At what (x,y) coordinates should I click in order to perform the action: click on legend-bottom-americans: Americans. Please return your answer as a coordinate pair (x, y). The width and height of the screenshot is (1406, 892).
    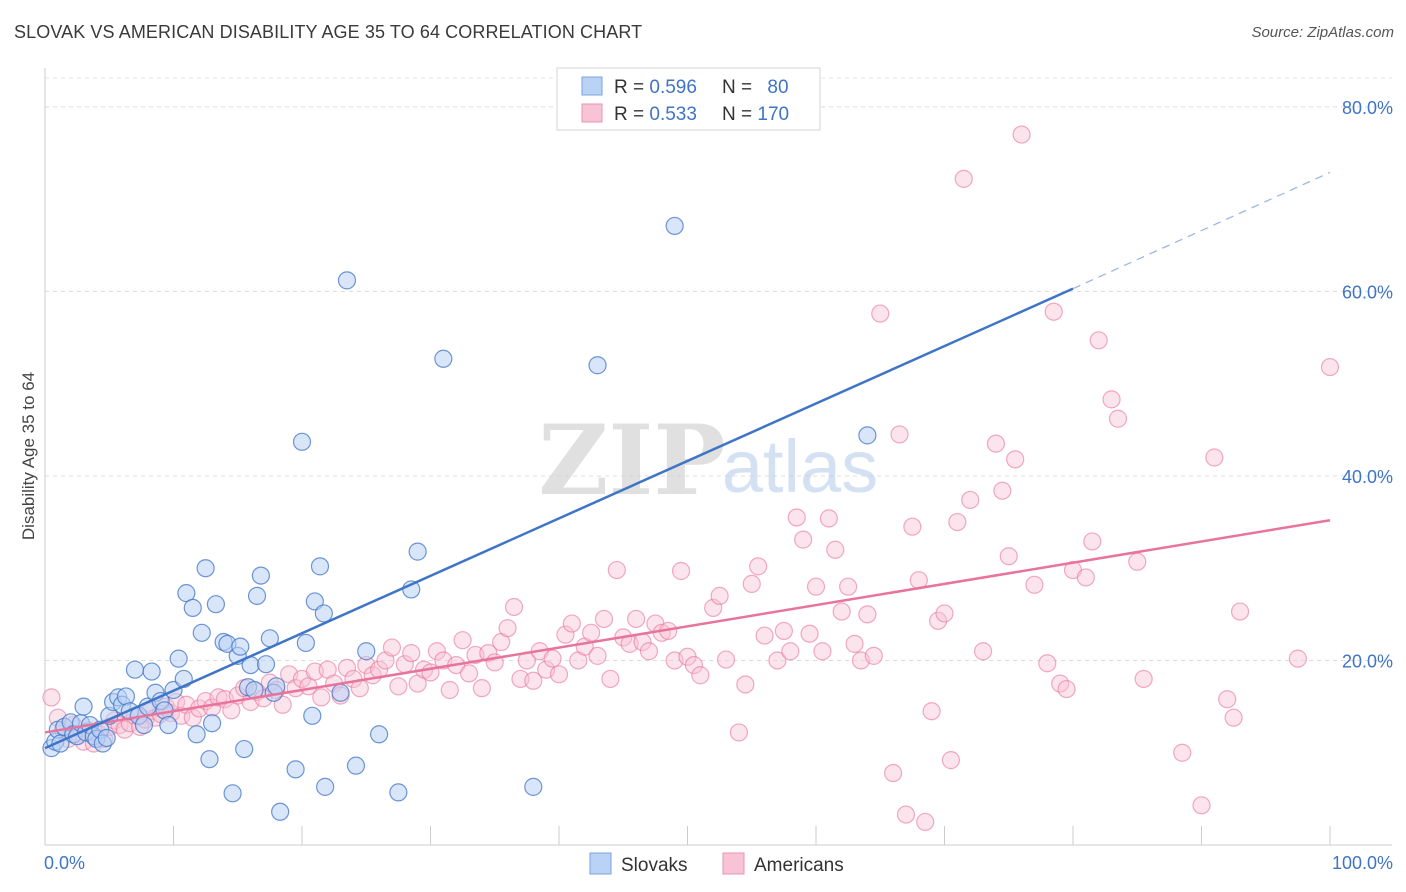
    Looking at the image, I should click on (799, 865).